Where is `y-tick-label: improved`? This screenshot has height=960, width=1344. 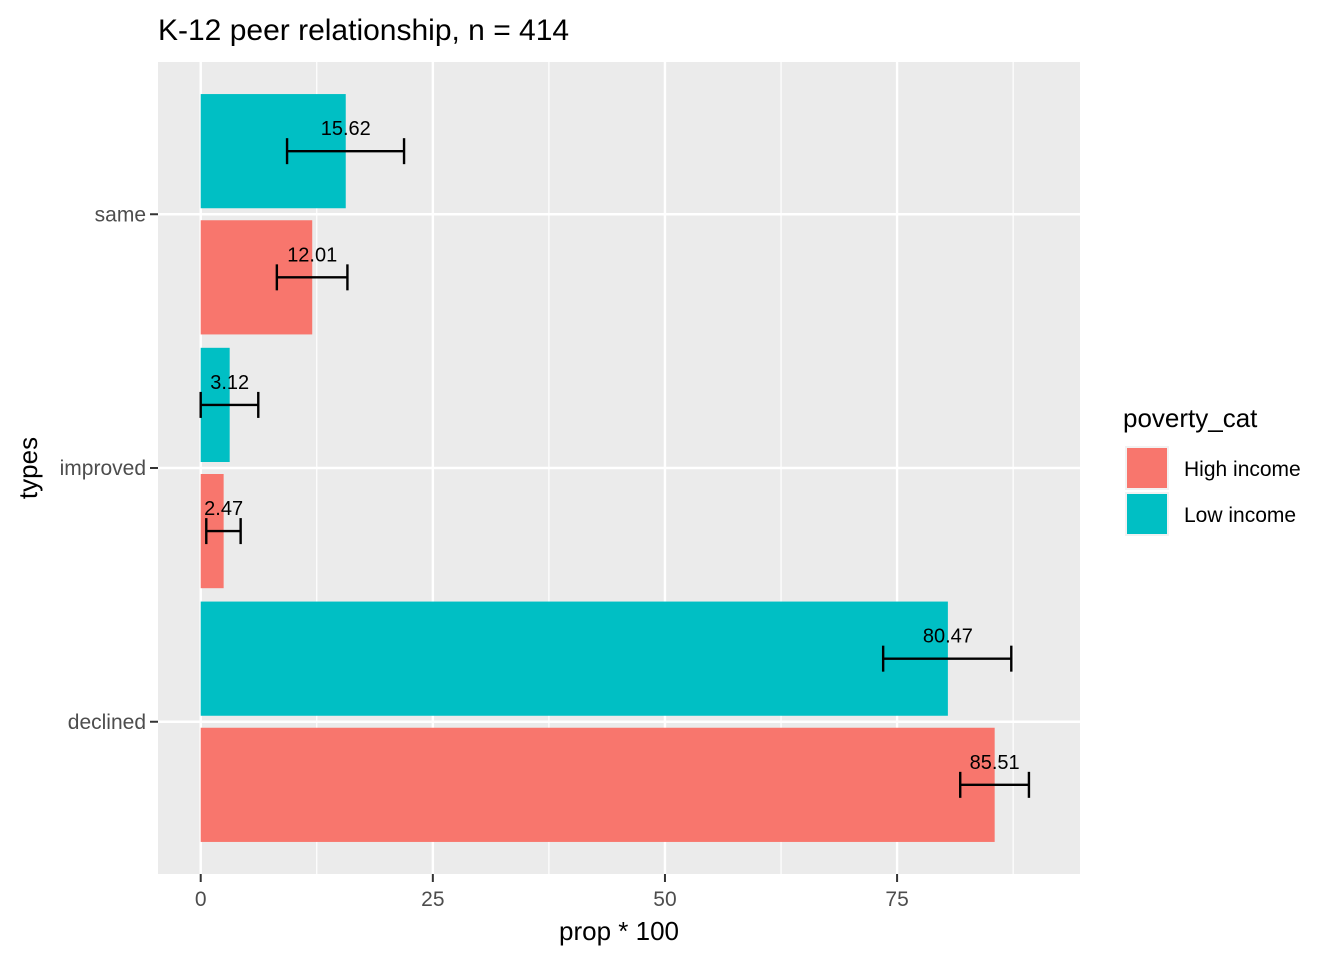 y-tick-label: improved is located at coordinates (103, 468).